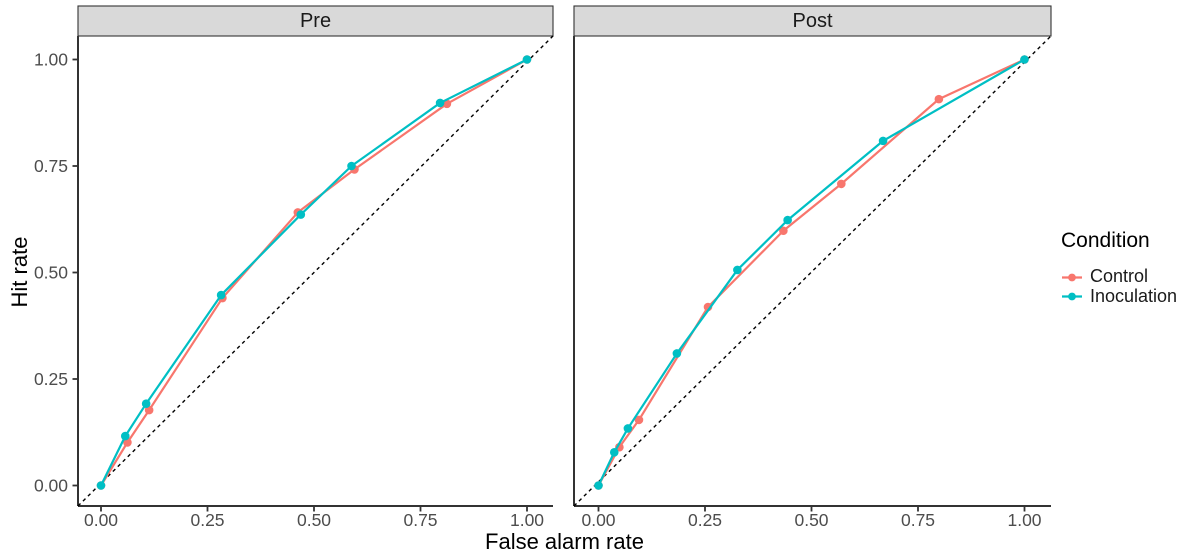 The image size is (1200, 560). I want to click on facet-strip-label-post: Post, so click(812, 20).